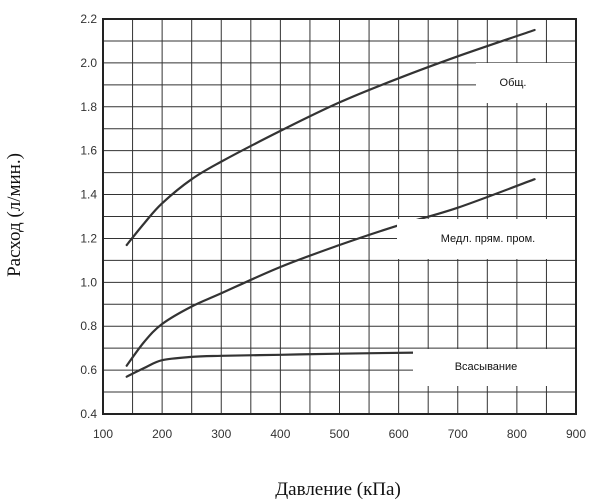 This screenshot has width=598, height=503. What do you see at coordinates (88, 370) in the screenshot?
I see `y-tick-label: 0.6` at bounding box center [88, 370].